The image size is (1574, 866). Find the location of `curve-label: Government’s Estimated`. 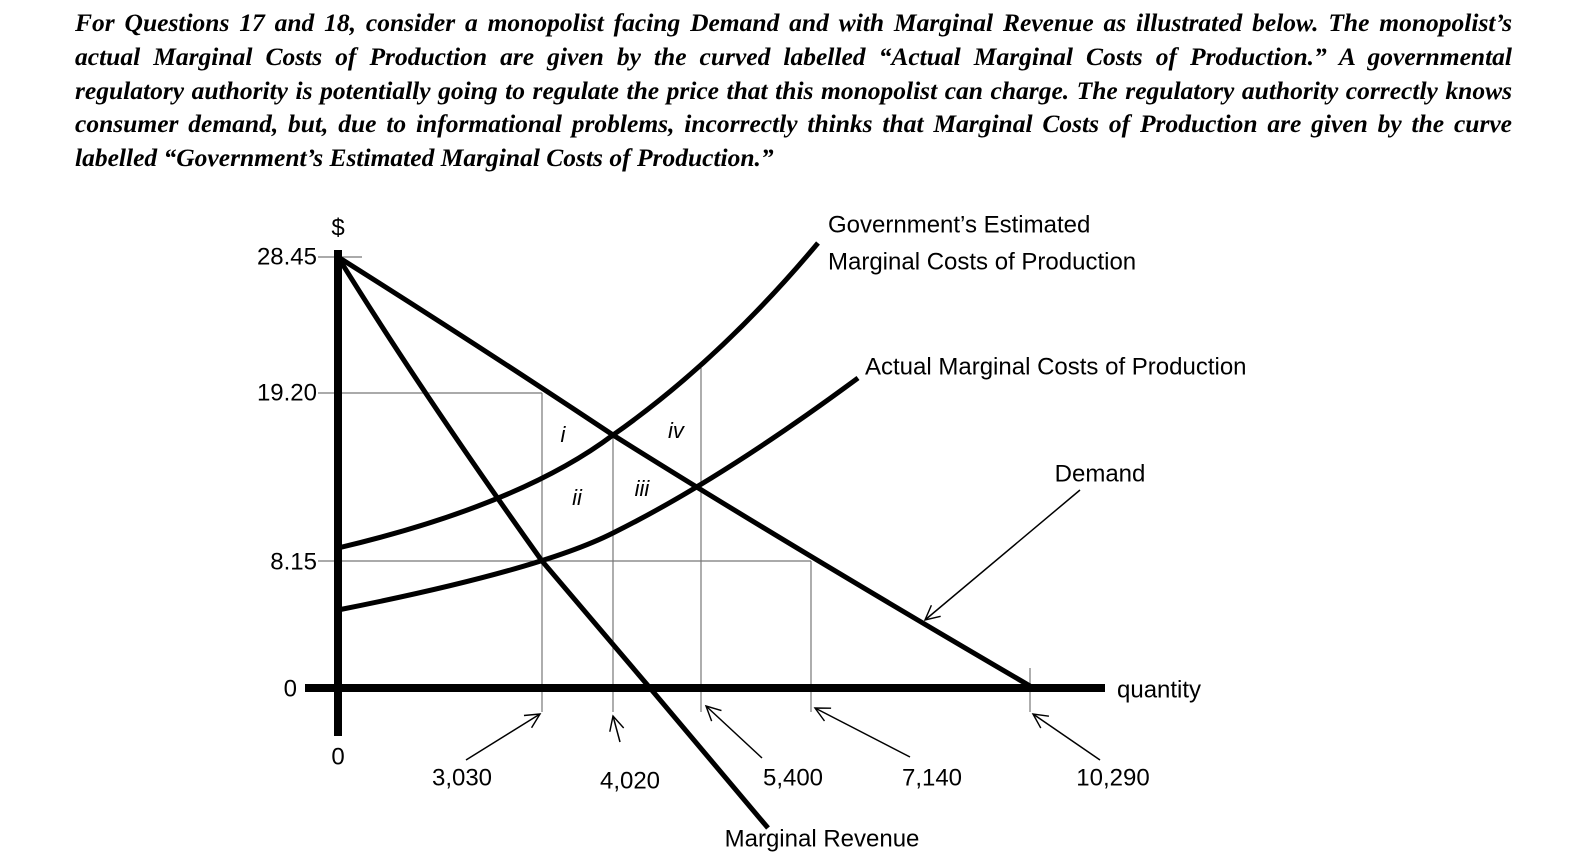

curve-label: Government’s Estimated is located at coordinates (959, 224).